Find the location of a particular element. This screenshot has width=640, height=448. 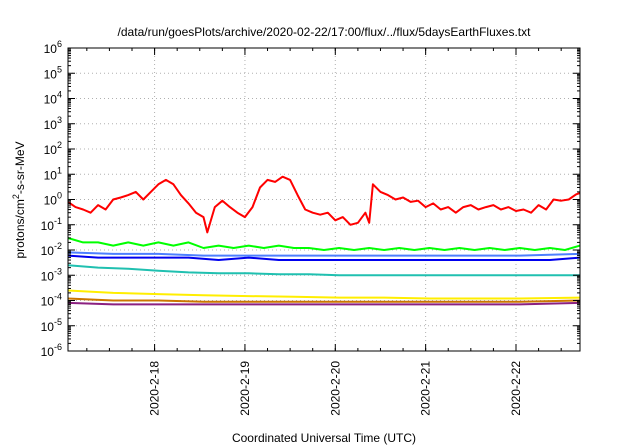

y-tick-exponent: 3 is located at coordinates (59, 120).